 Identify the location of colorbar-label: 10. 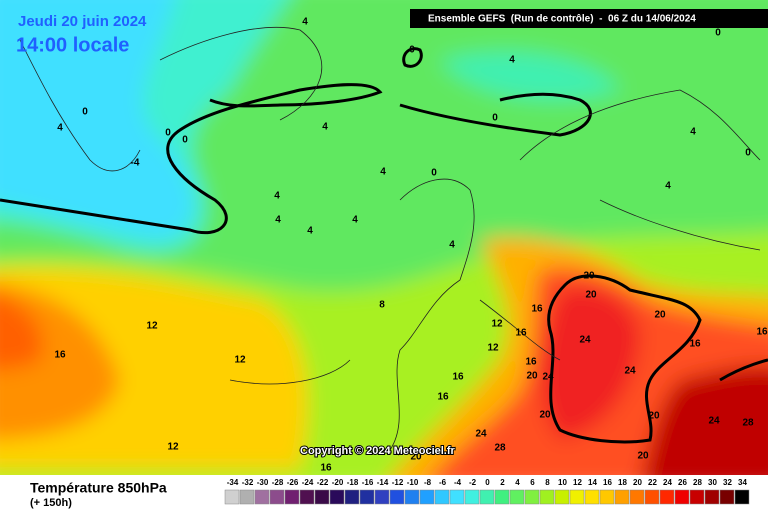
(562, 482).